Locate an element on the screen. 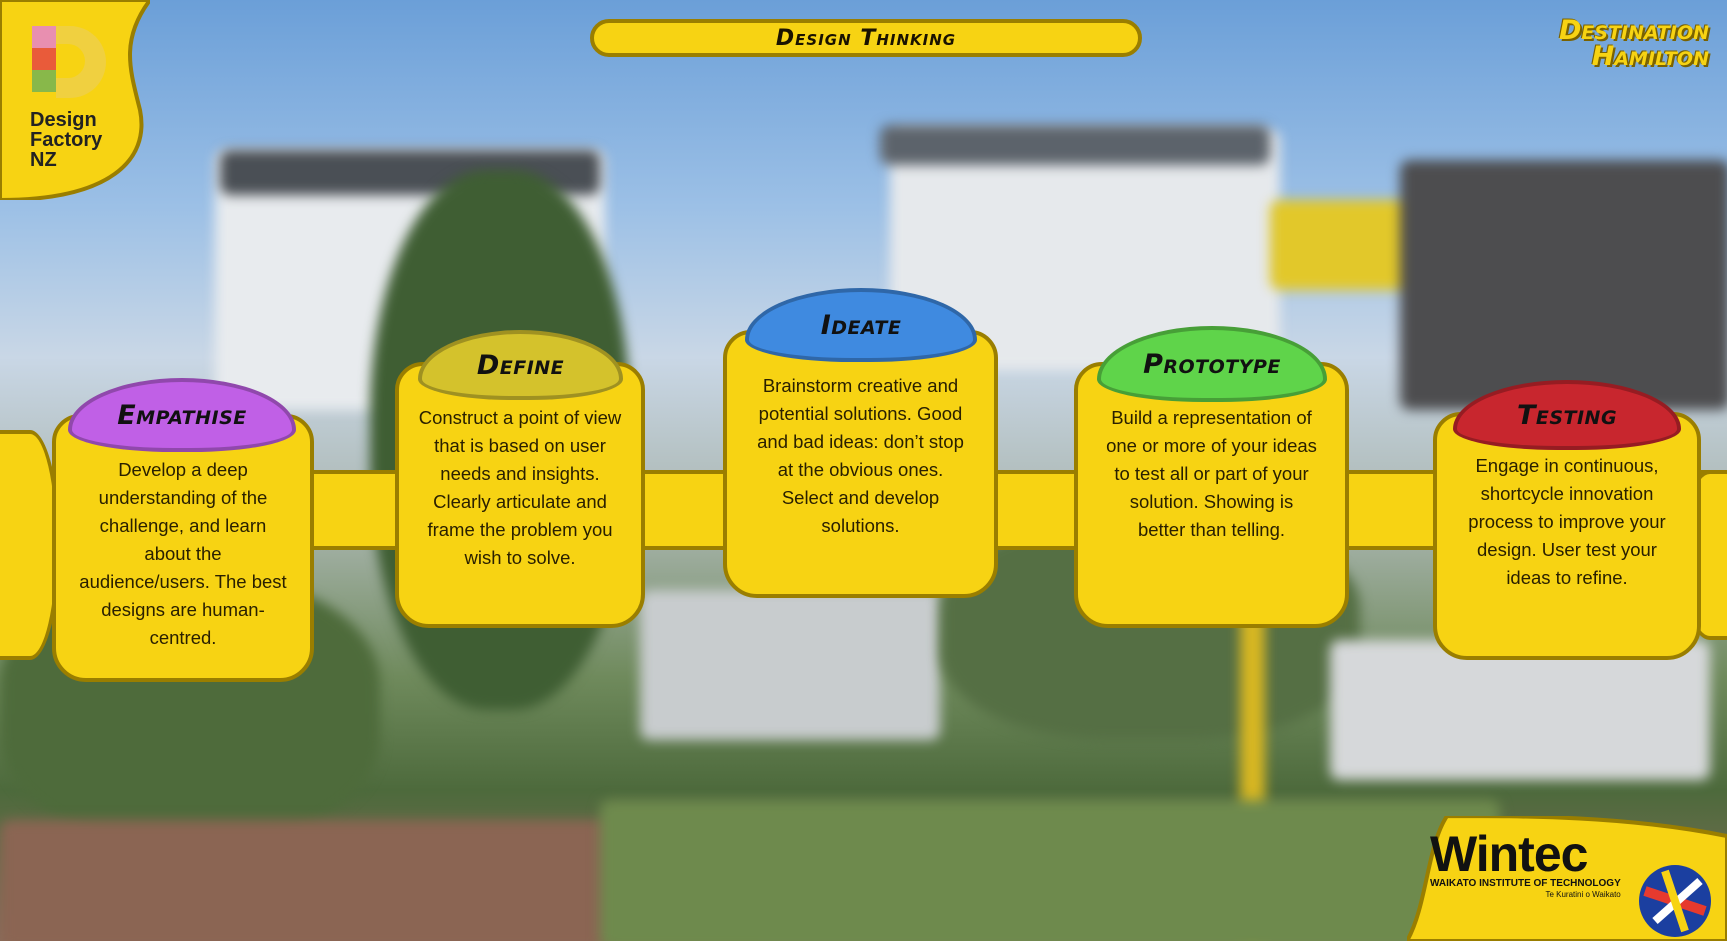 Image resolution: width=1727 pixels, height=941 pixels. logo-line-2: Factory is located at coordinates (66, 140).